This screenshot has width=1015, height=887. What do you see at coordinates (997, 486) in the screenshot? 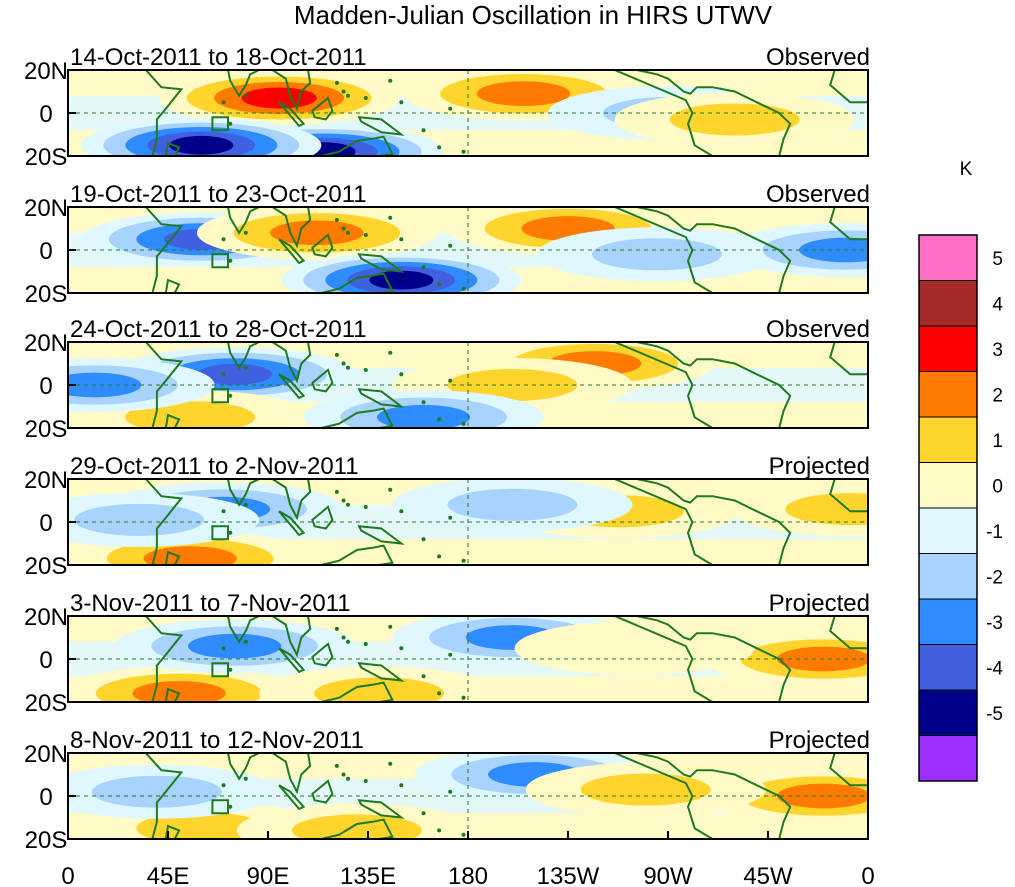
I see `colorbar-level-label: 0` at bounding box center [997, 486].